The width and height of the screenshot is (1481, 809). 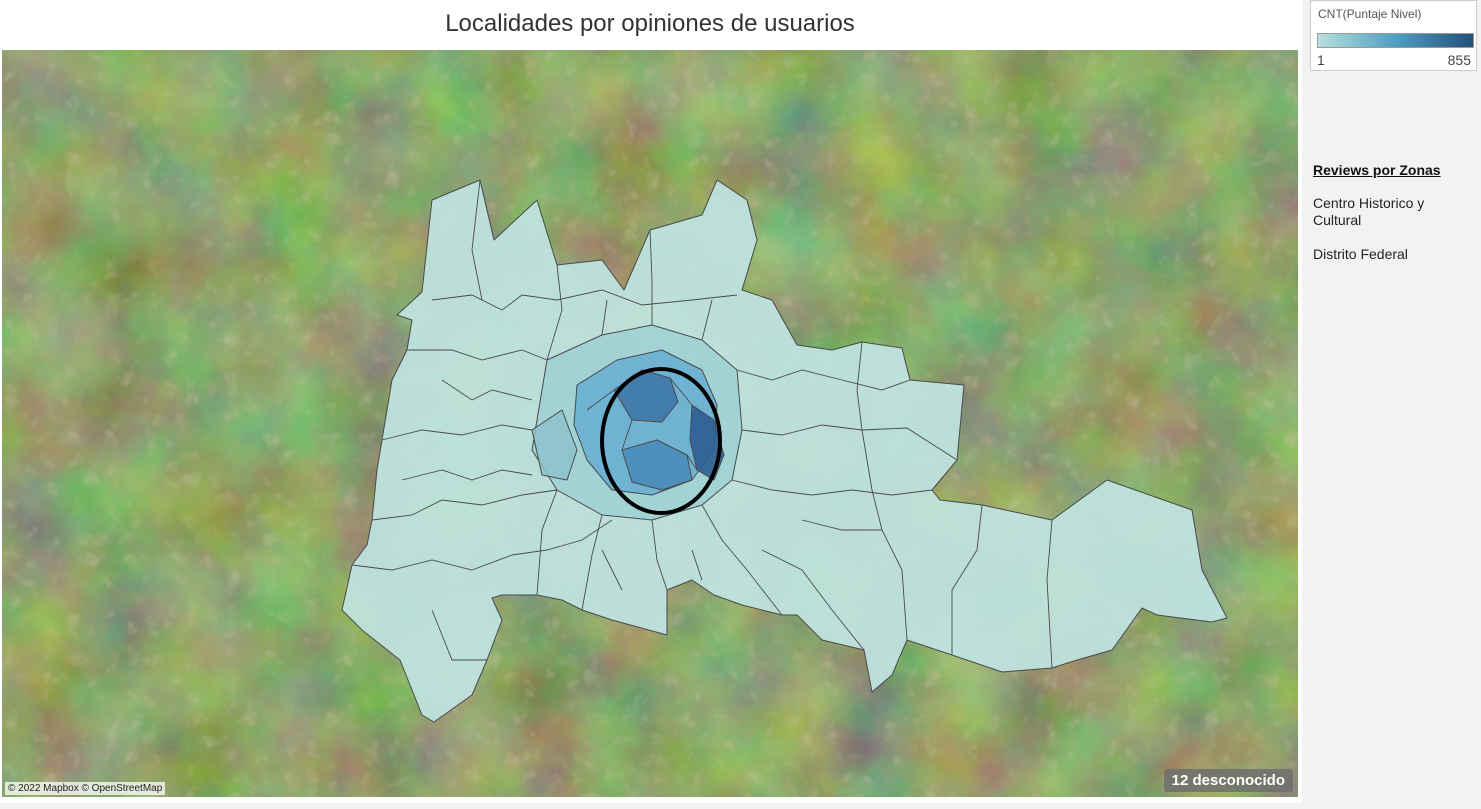 I want to click on map-attribution: © 2022 Mapbox © OpenStreetMap, so click(x=85, y=788).